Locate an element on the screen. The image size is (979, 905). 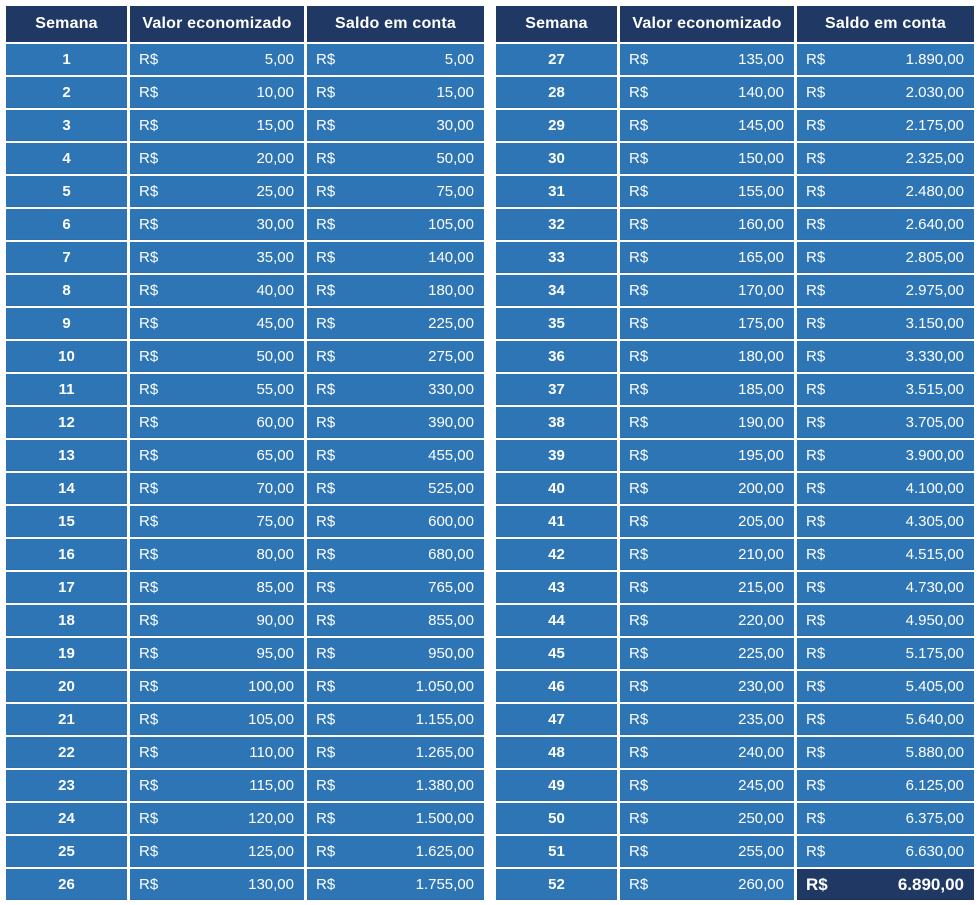
balance-cell: R$ 765,00 is located at coordinates (395, 587).